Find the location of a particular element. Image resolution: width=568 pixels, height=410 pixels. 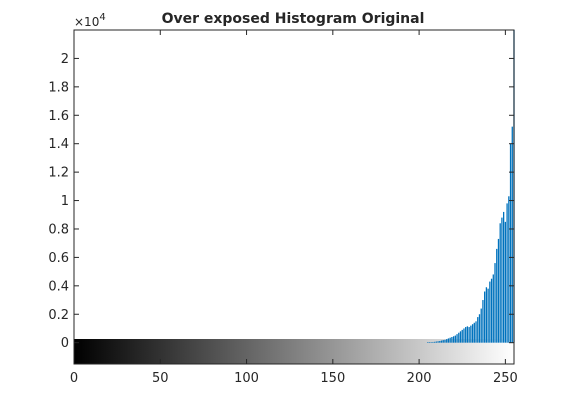

x-tick-label: 0 is located at coordinates (74, 378).